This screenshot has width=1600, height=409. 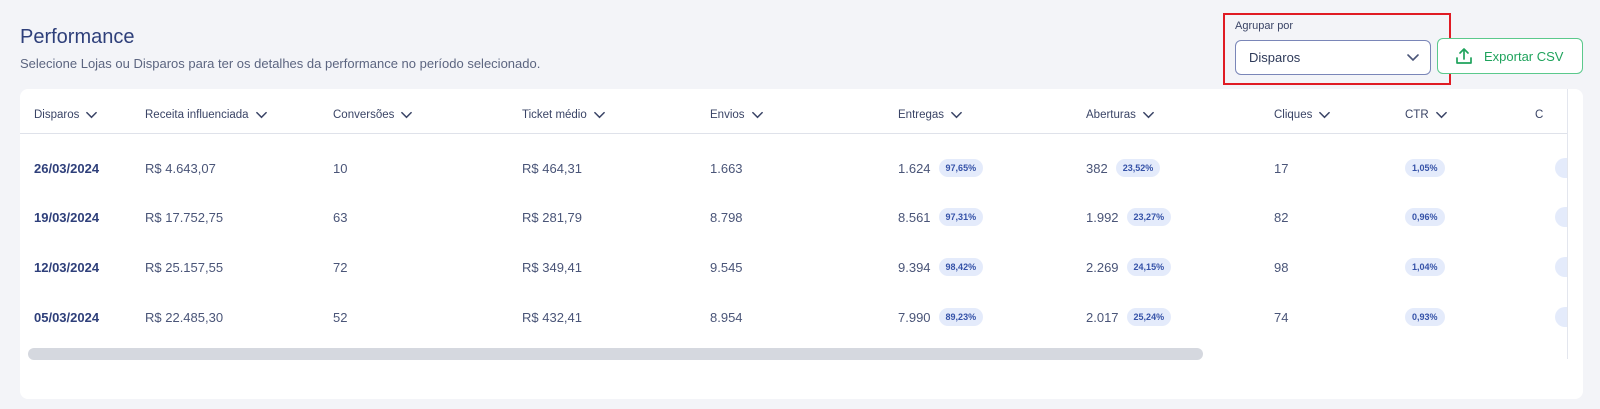 What do you see at coordinates (914, 168) in the screenshot?
I see `cell-entregas-value: 1.624` at bounding box center [914, 168].